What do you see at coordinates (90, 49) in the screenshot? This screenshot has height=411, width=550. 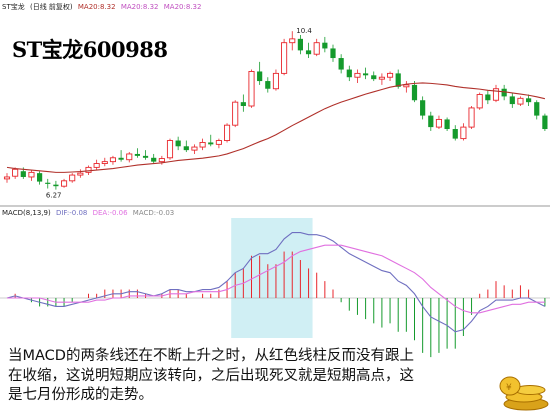 I see `overlay-title: ST宝龙600988` at bounding box center [90, 49].